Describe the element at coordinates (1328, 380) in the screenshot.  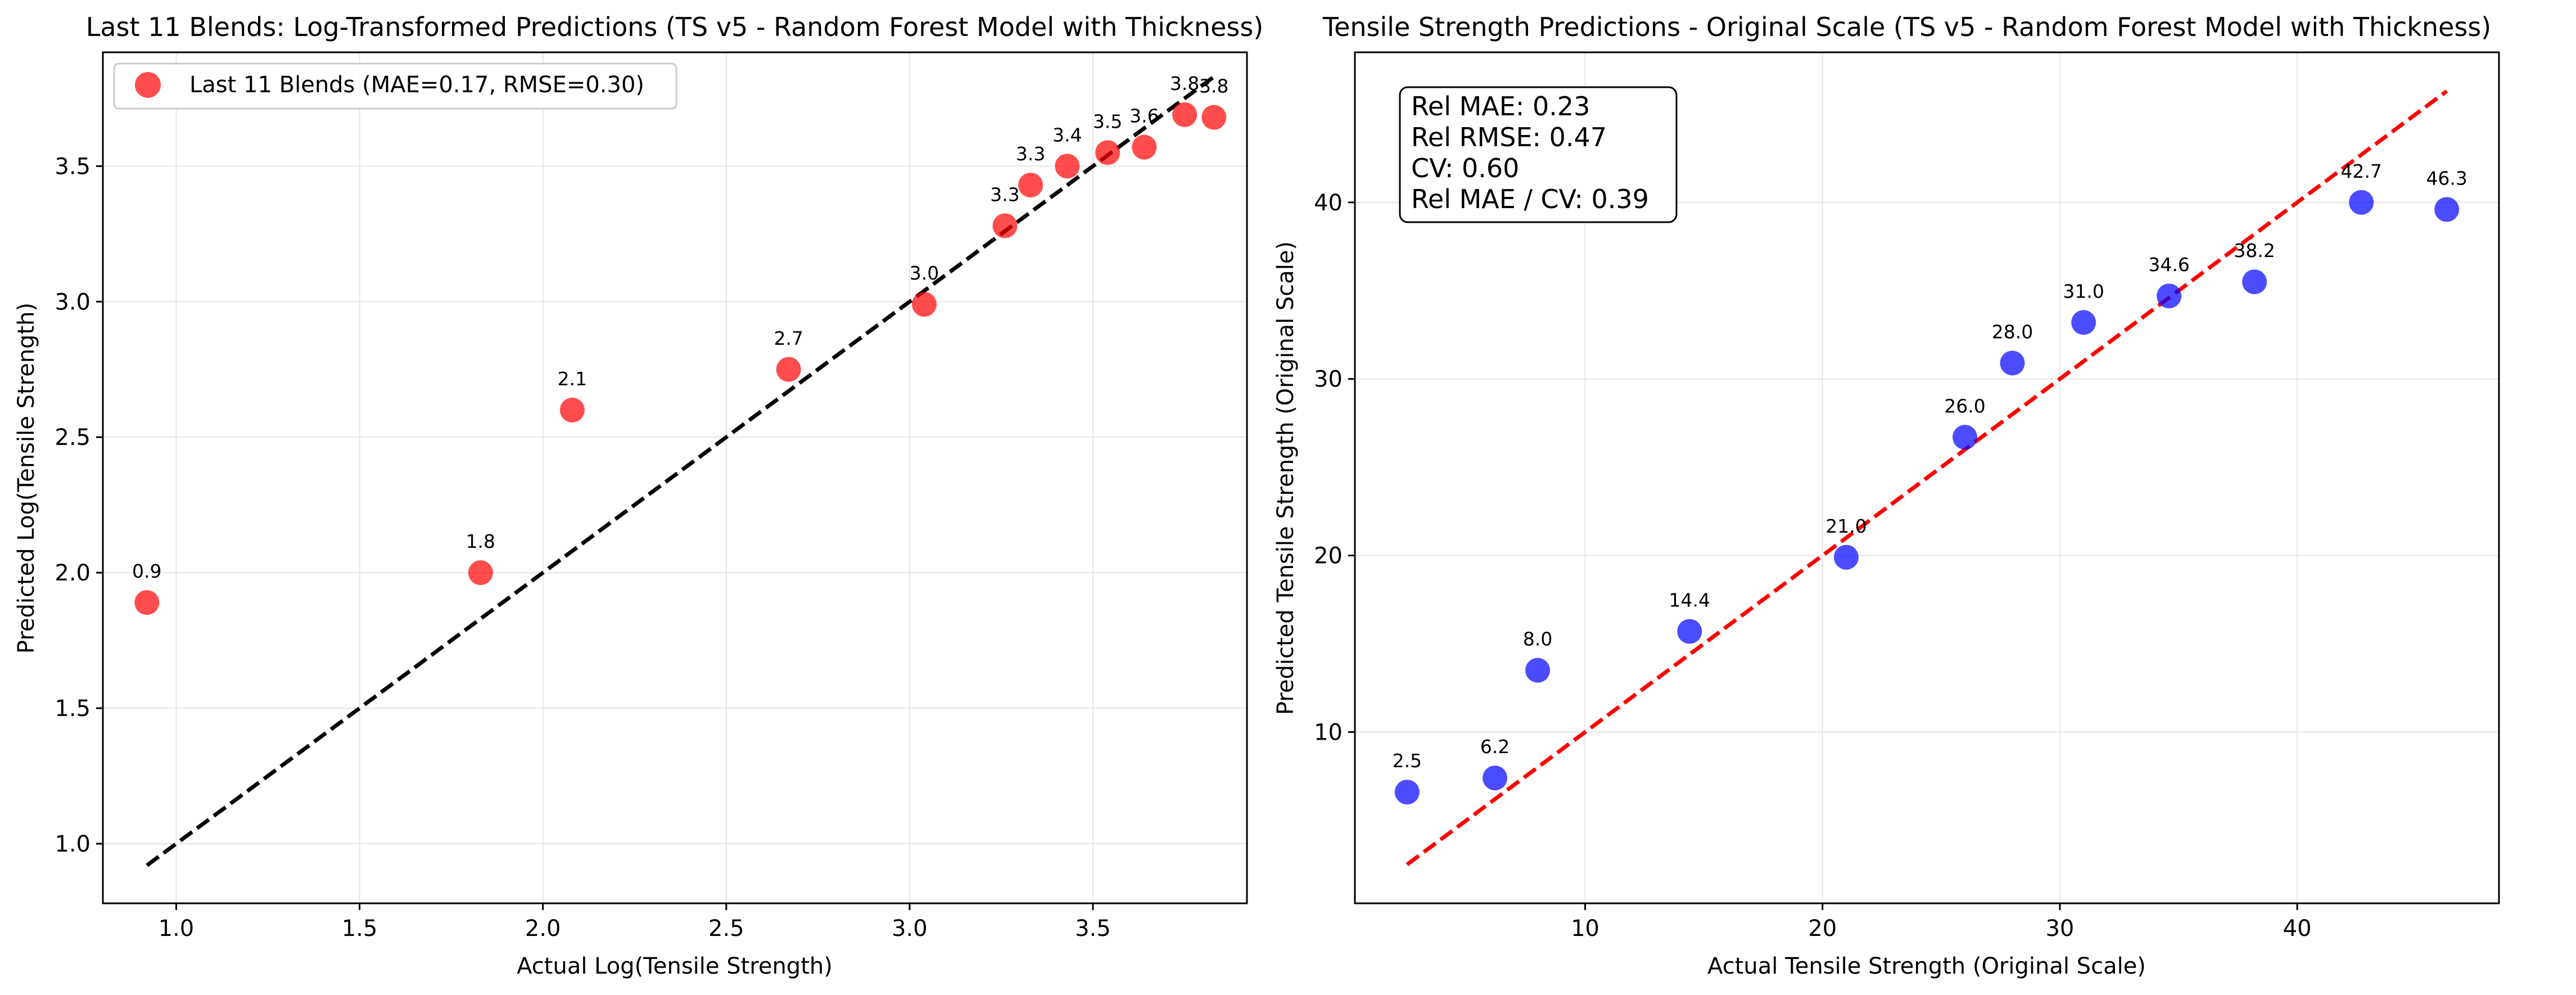
I see `y-tick-label: 30` at that location.